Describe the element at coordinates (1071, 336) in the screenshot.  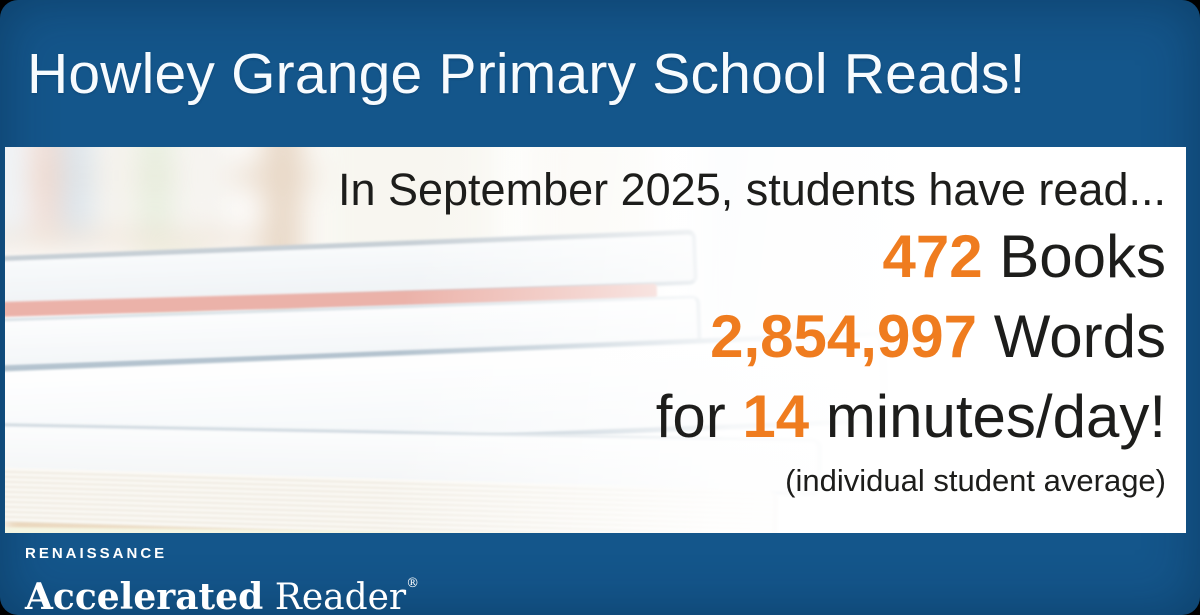
I see `stat-words-label: Words` at that location.